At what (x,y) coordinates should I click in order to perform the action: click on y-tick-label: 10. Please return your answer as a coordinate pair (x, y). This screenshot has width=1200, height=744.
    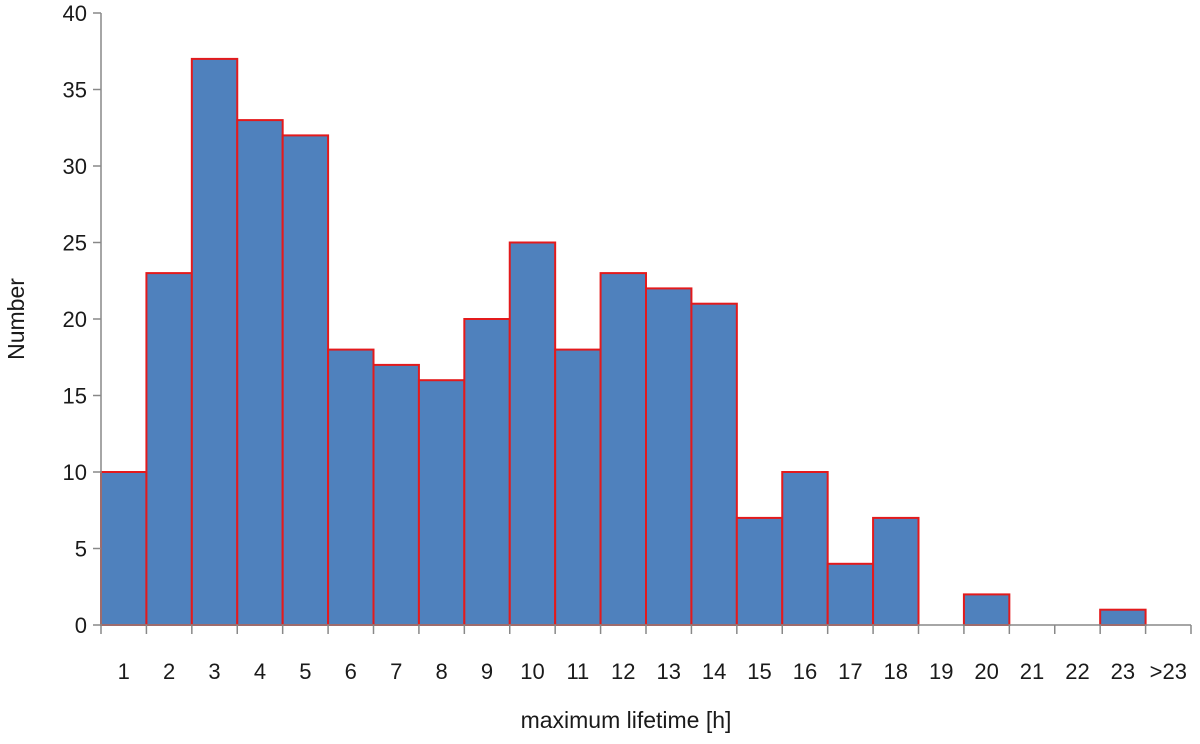
    Looking at the image, I should click on (75, 472).